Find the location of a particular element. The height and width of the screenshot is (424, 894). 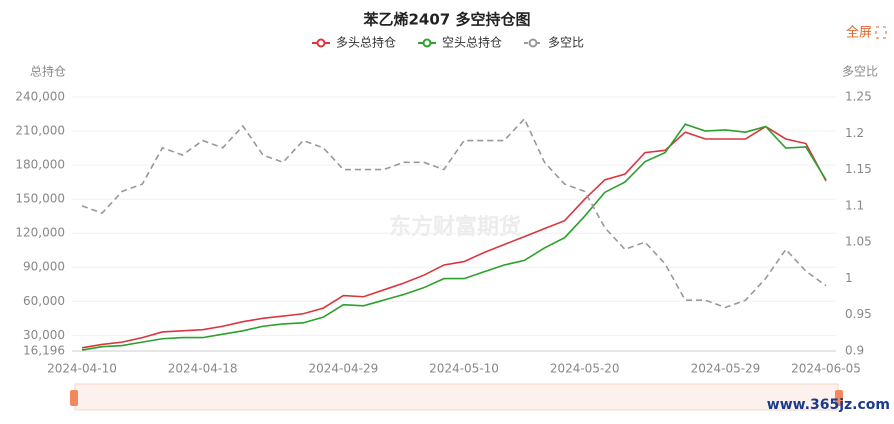

chart-title: 苯乙烯2407 多空持仓图 is located at coordinates (447, 20).